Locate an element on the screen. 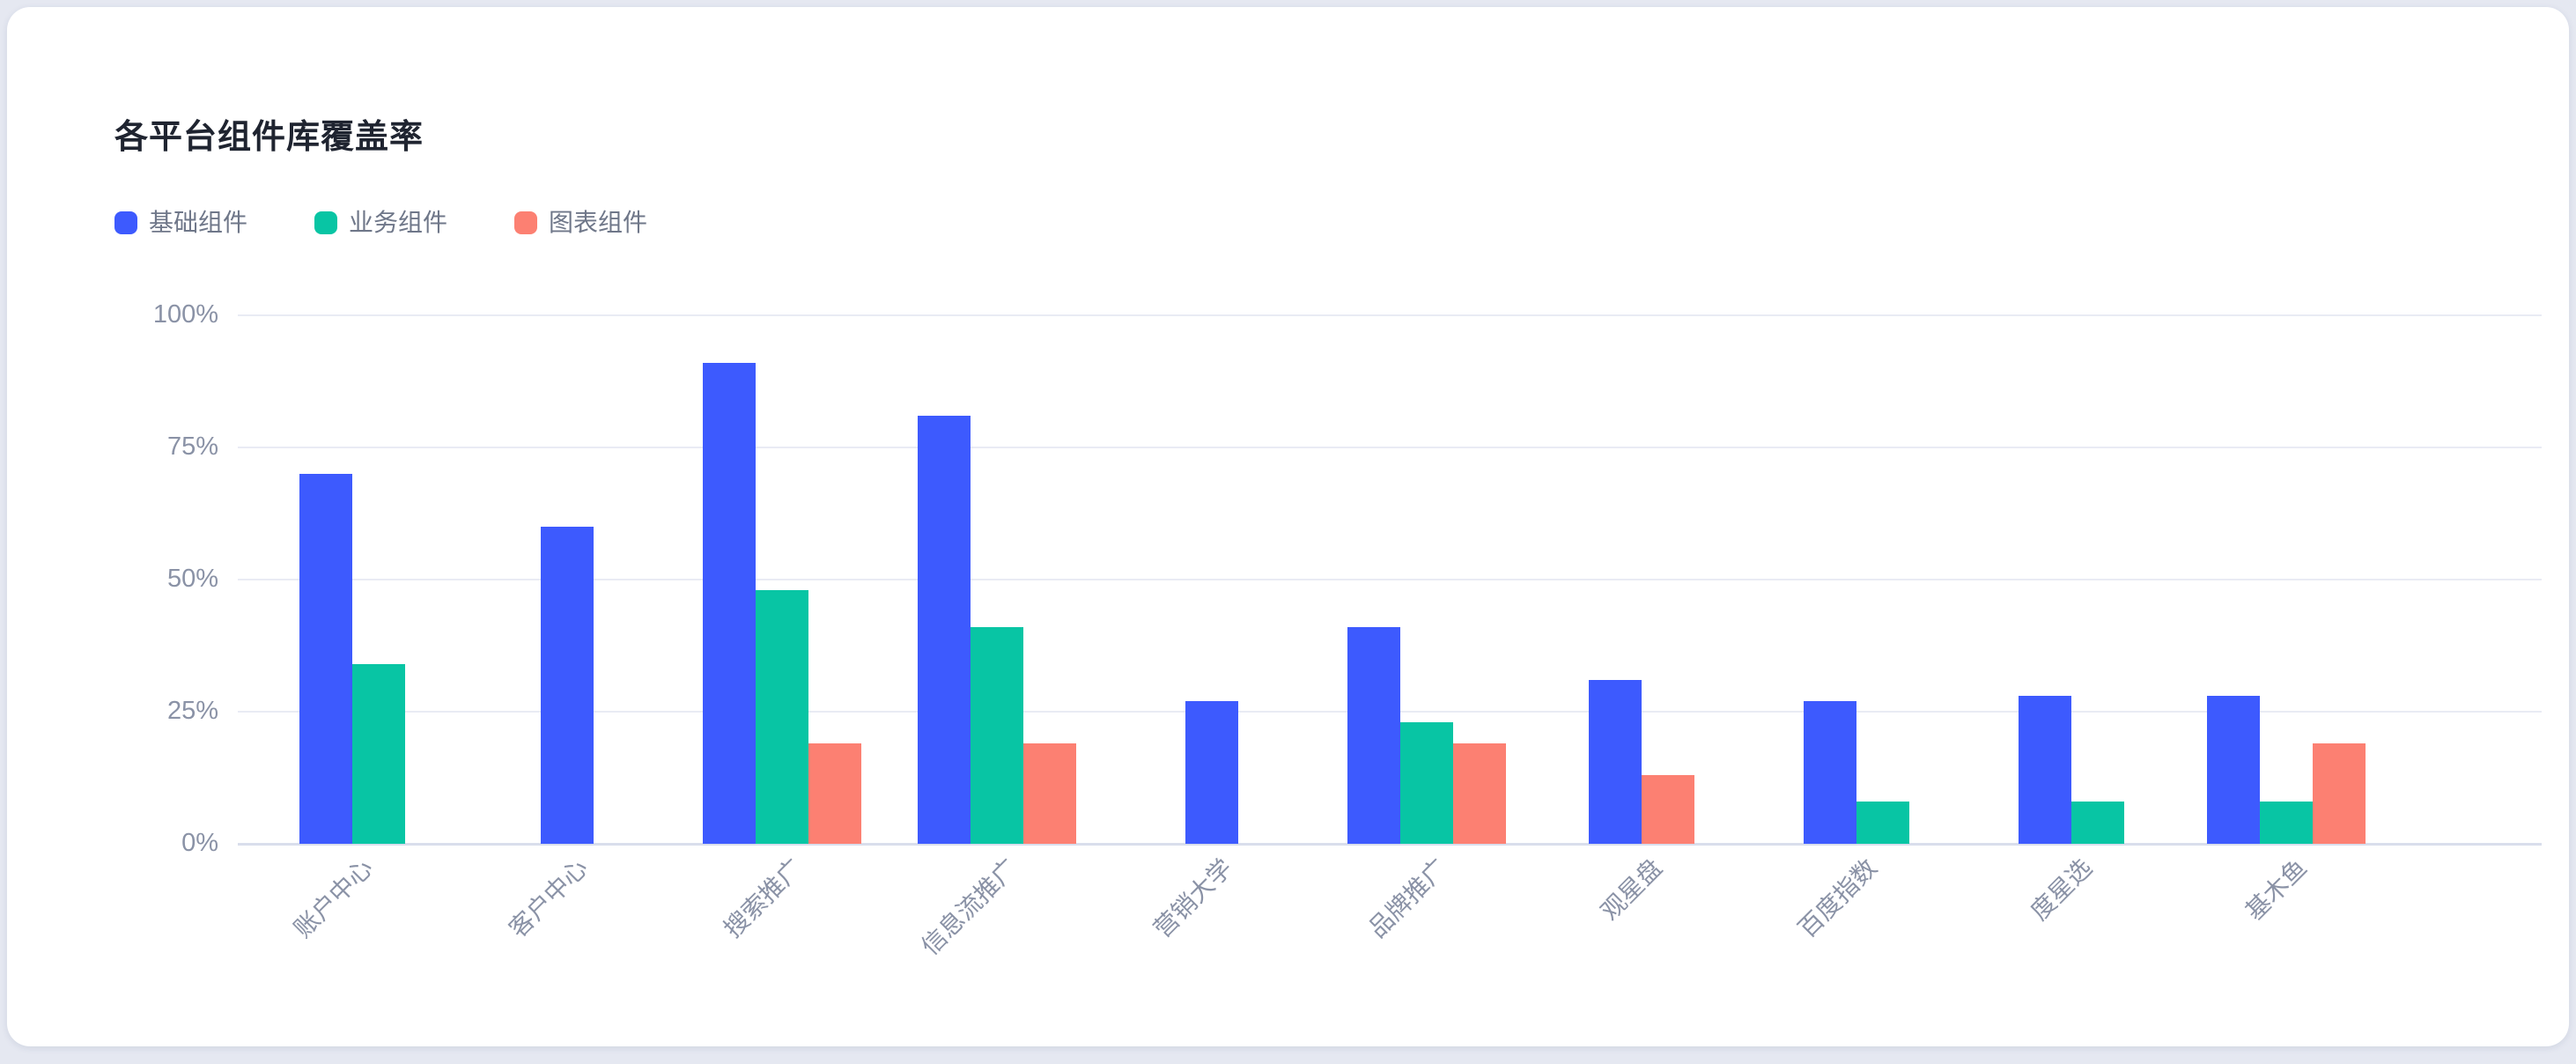  chart-title: 各平台组件库覆盖率 is located at coordinates (269, 137).